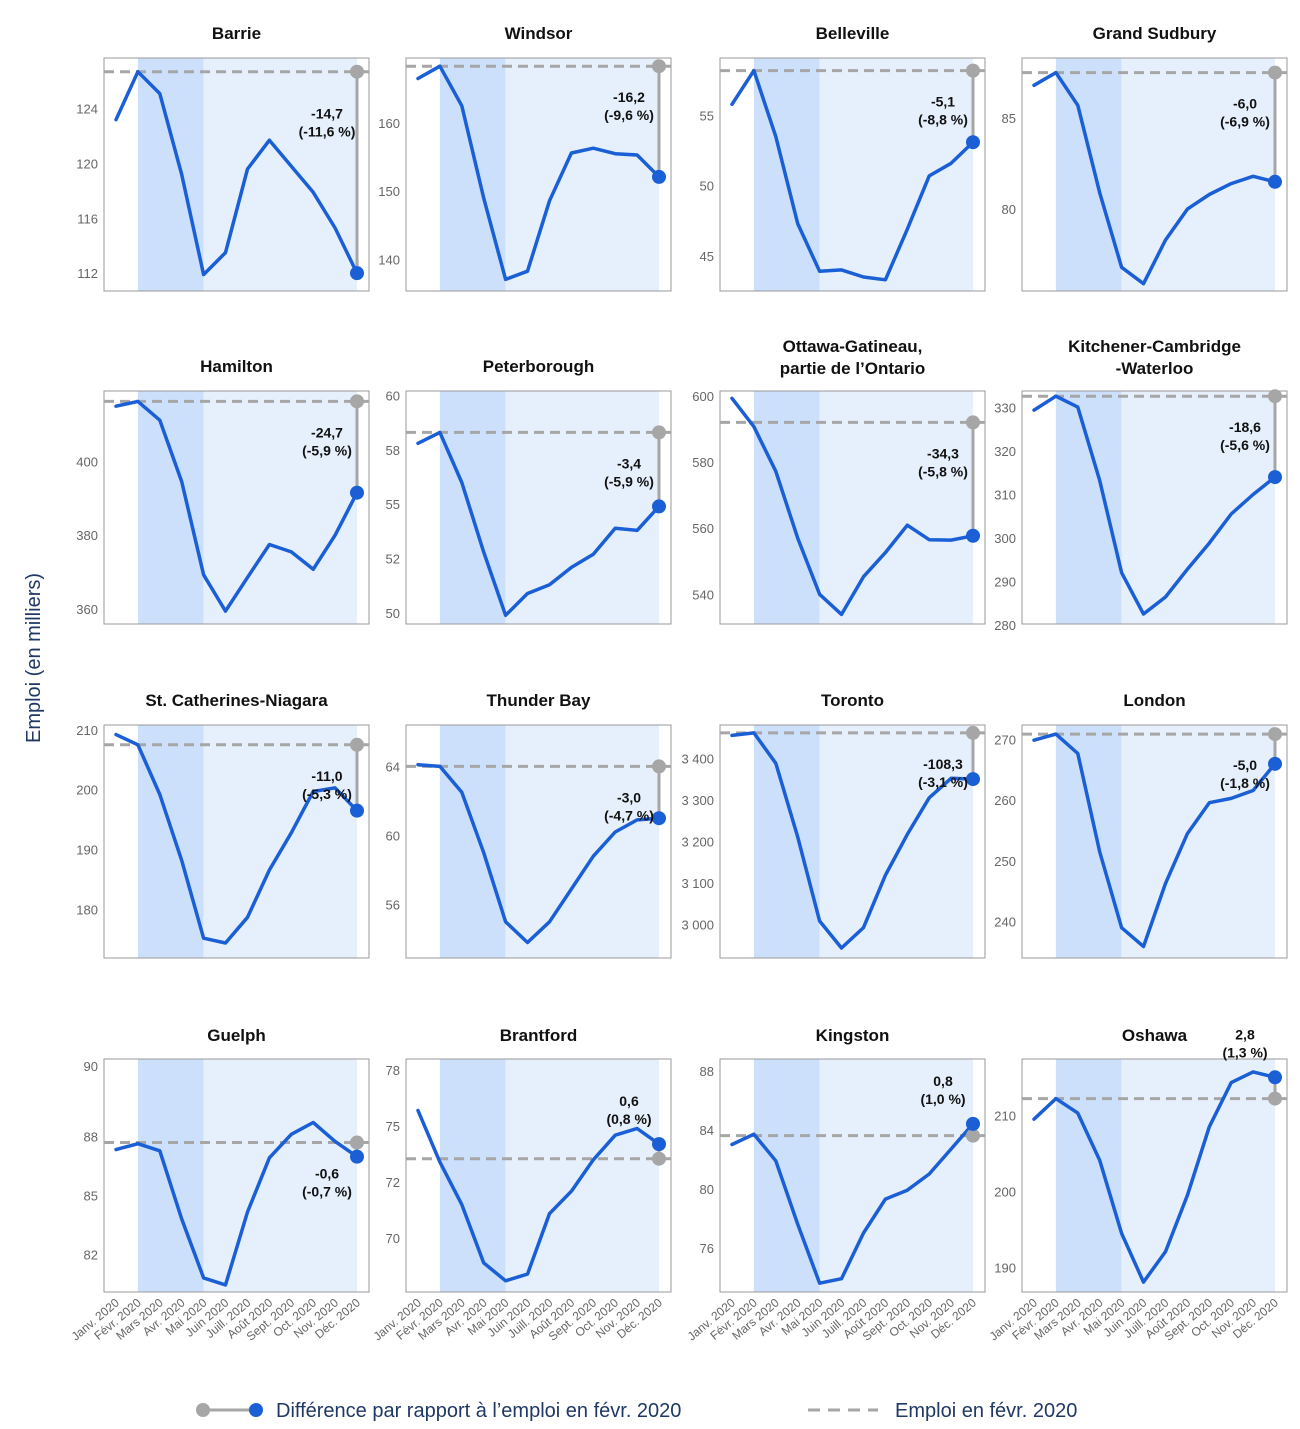 This screenshot has width=1300, height=1429. Describe the element at coordinates (853, 33) in the screenshot. I see `panel-title: Belleville` at that location.